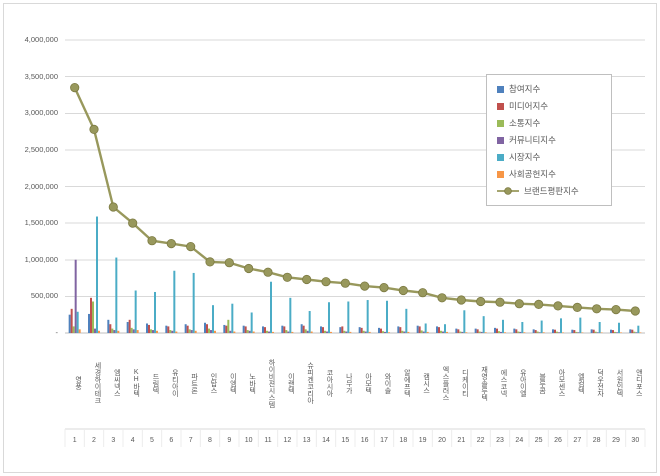 The image size is (660, 476). What do you see at coordinates (248, 440) in the screenshot?
I see `rank-label: 10` at bounding box center [248, 440].